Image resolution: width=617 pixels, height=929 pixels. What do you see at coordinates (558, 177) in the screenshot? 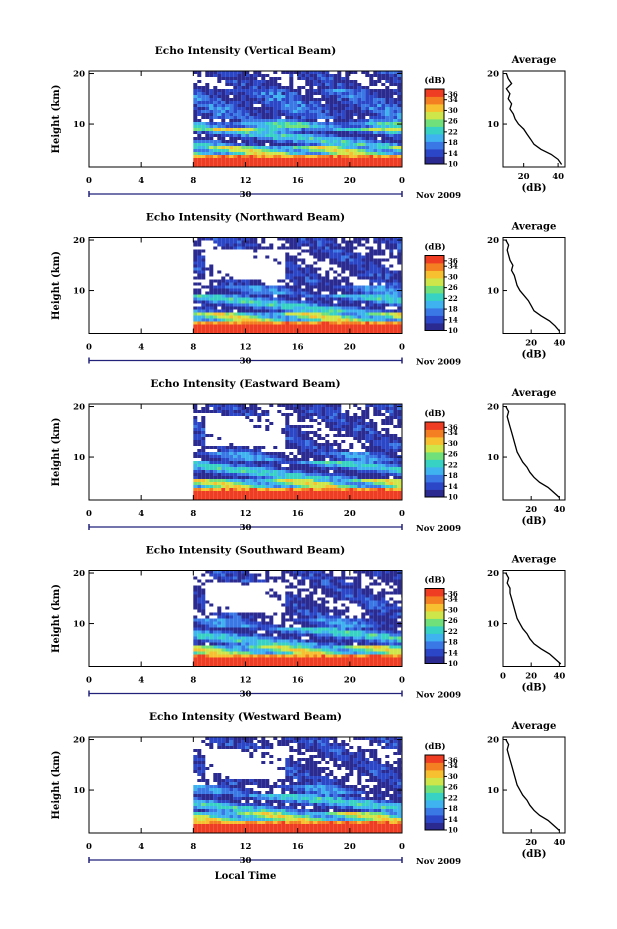
I see `average-x-tick-label: 40` at bounding box center [558, 177].